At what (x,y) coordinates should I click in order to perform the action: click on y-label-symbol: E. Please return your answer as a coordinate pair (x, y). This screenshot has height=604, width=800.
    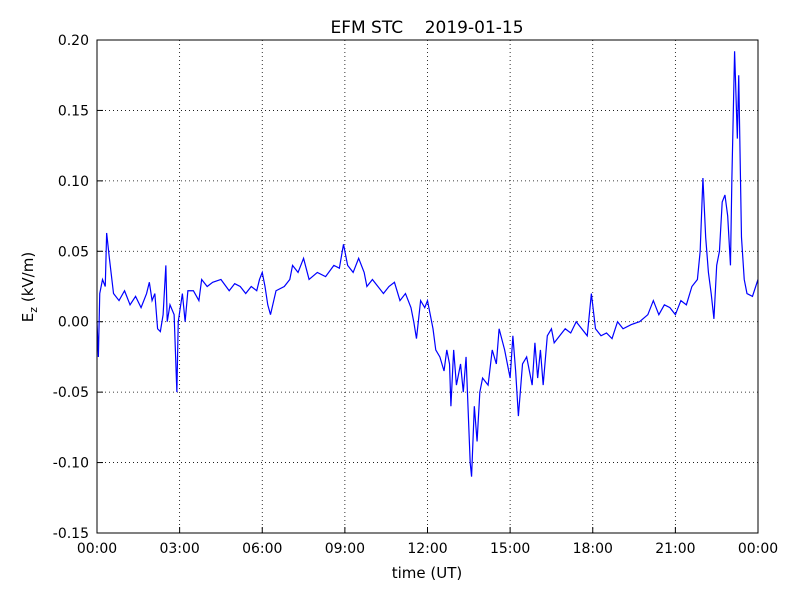
    Looking at the image, I should click on (28, 317).